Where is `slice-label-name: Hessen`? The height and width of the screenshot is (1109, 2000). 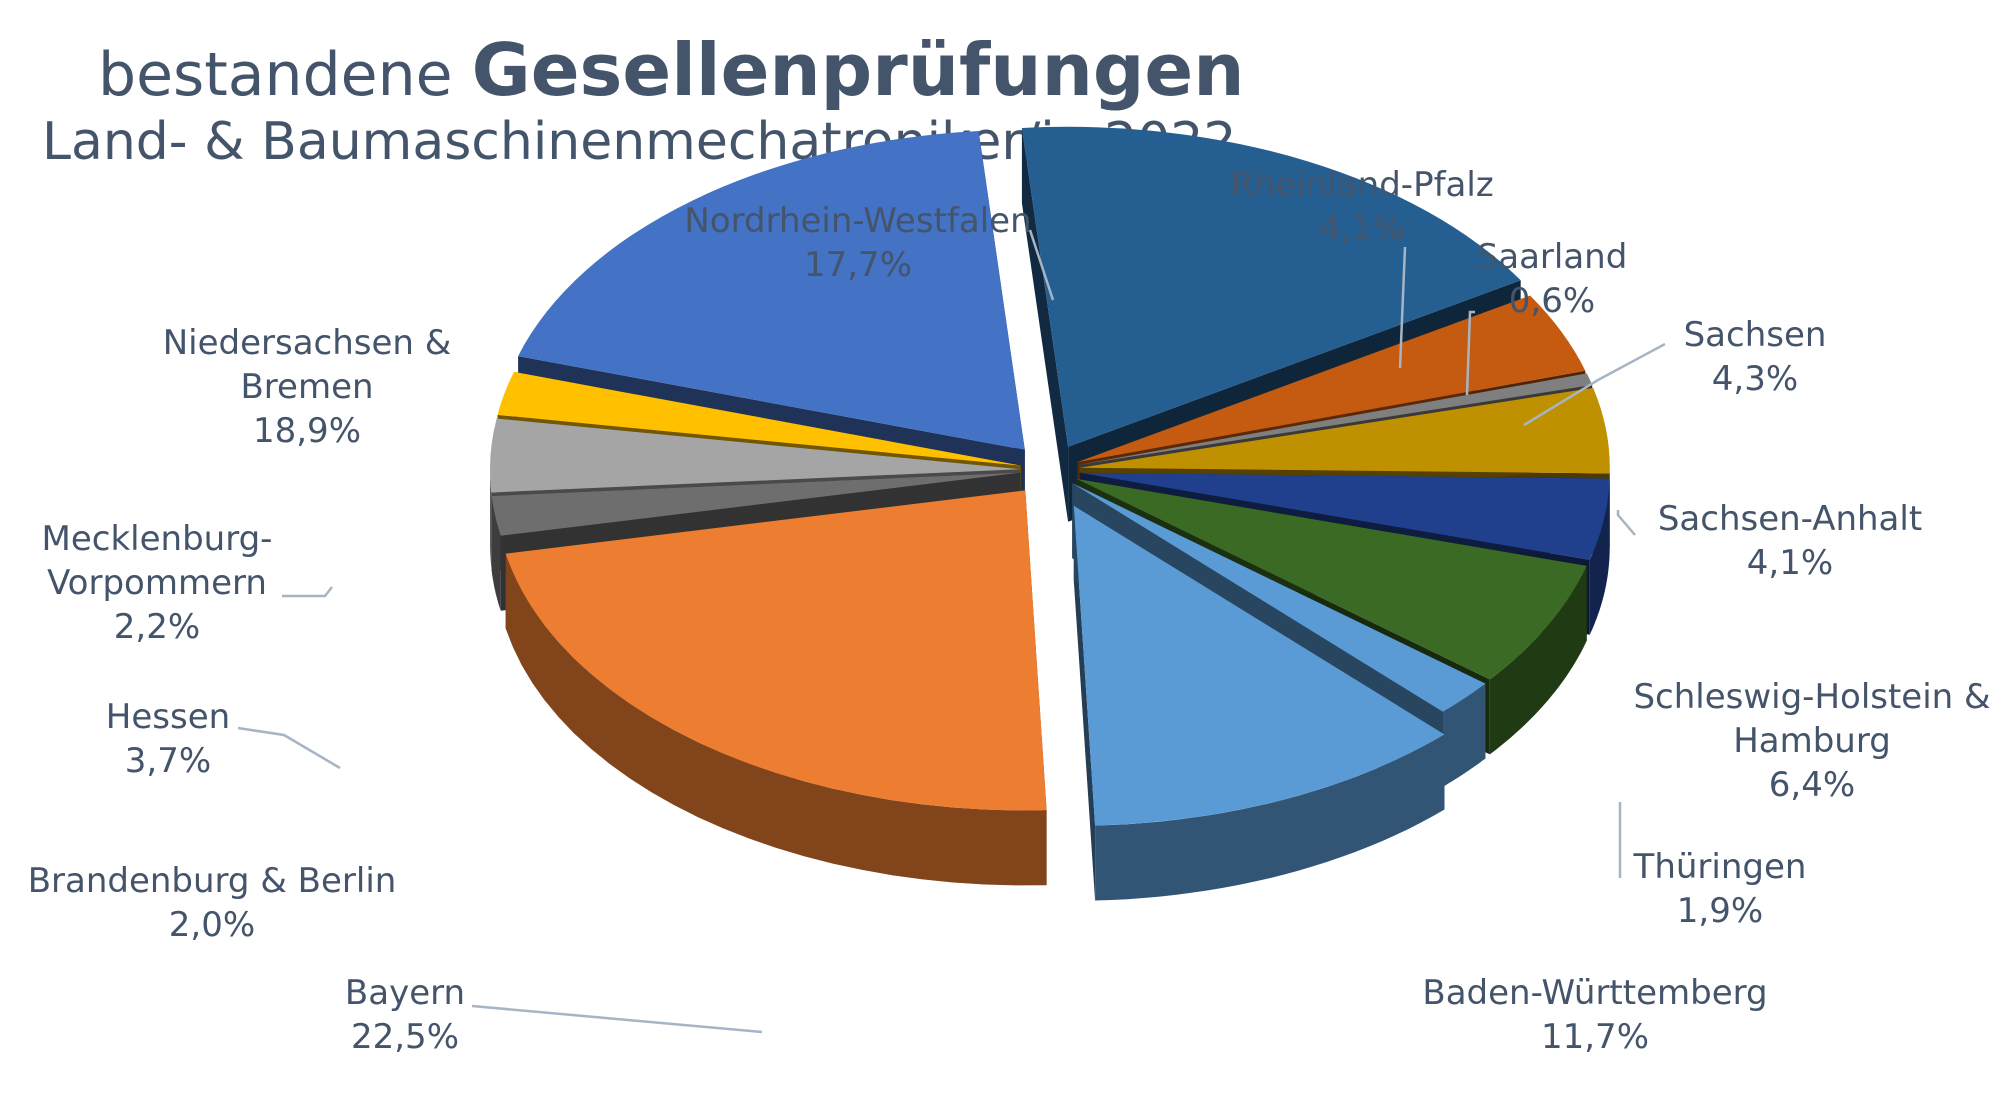 slice-label-name: Hessen is located at coordinates (168, 717).